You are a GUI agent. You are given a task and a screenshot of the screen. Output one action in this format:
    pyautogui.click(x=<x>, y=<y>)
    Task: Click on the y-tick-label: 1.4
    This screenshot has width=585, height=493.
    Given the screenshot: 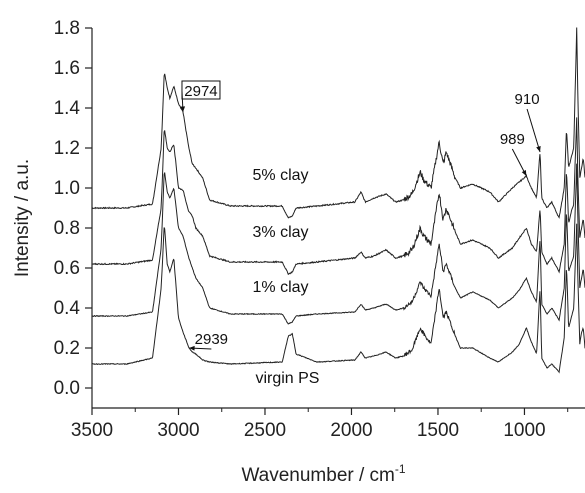 What is the action you would take?
    pyautogui.click(x=67, y=108)
    